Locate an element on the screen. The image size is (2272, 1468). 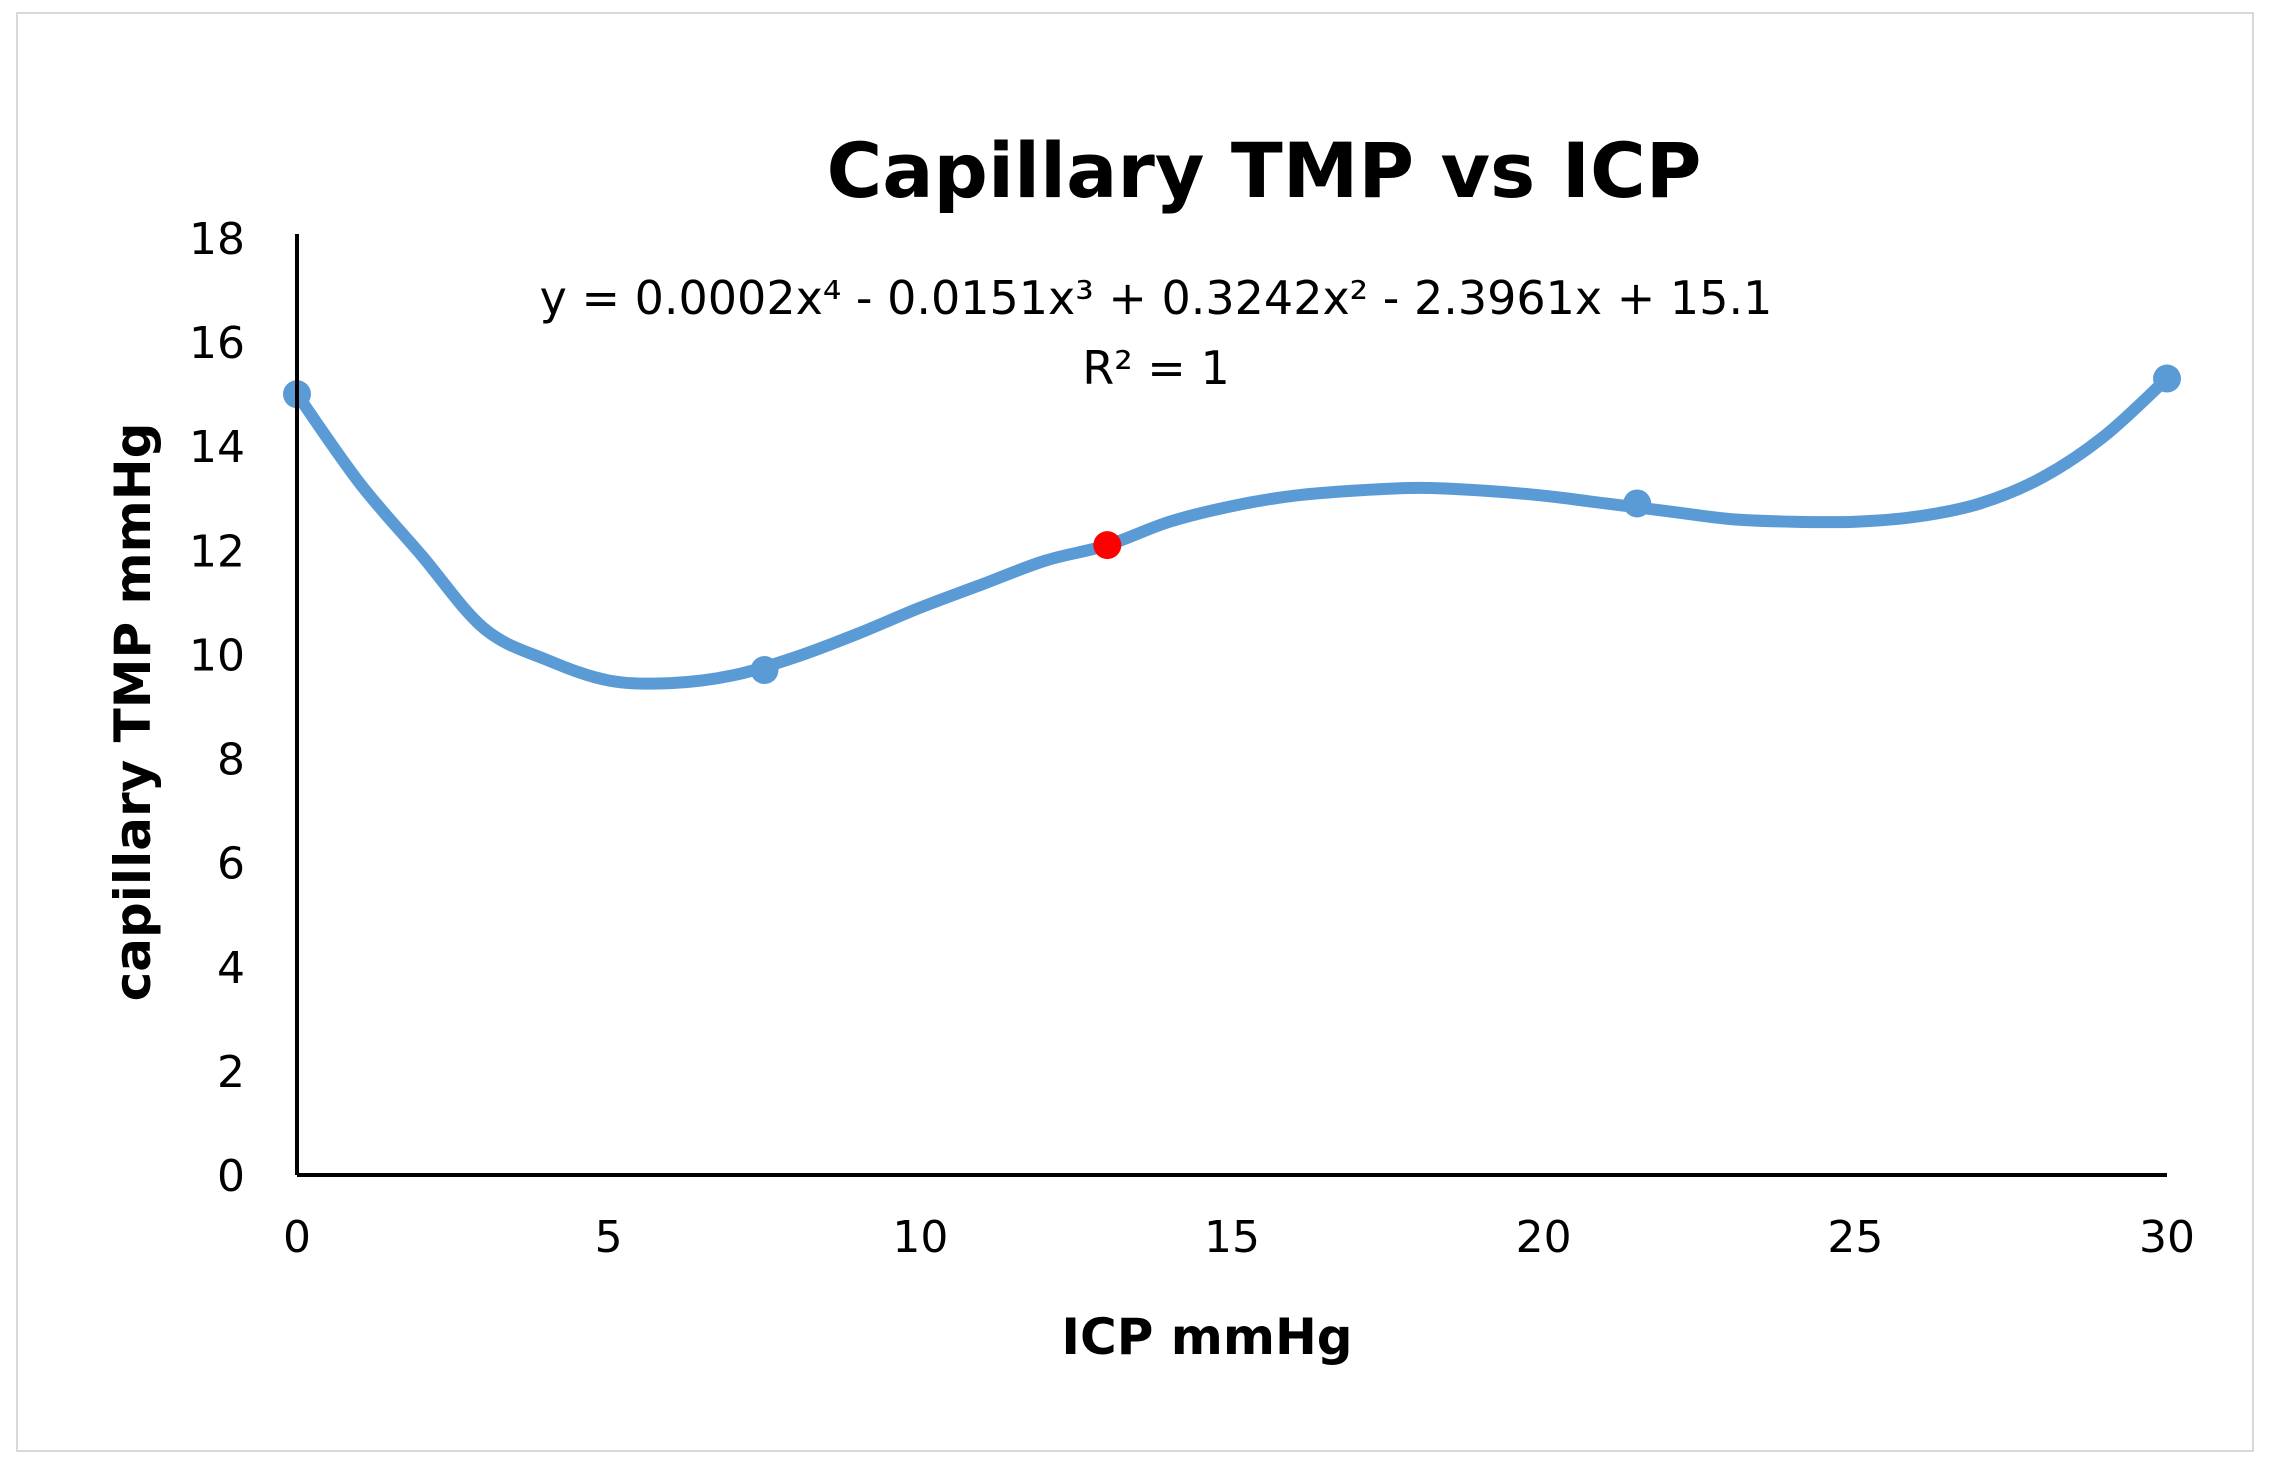
y-tick-label: 16 is located at coordinates (217, 343).